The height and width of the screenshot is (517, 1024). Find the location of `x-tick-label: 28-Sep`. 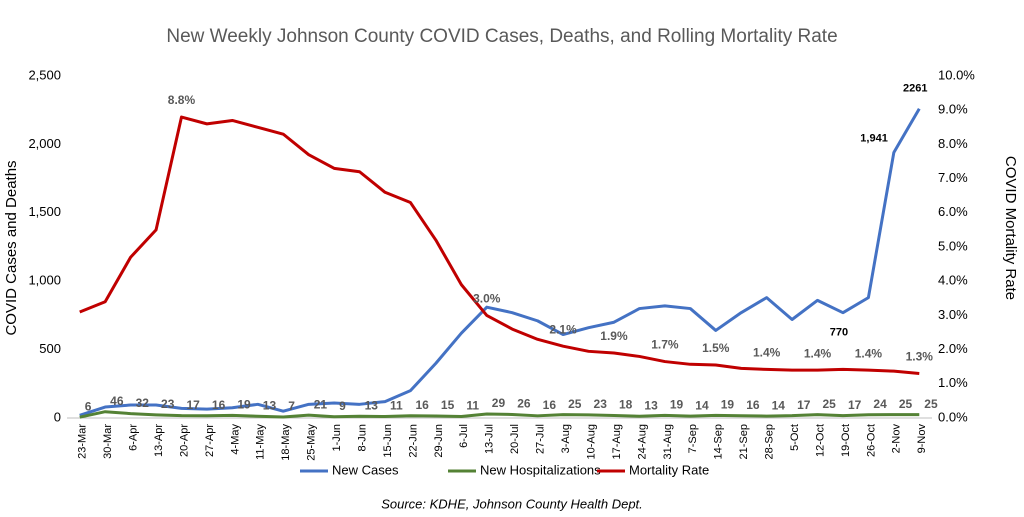

x-tick-label: 28-Sep is located at coordinates (770, 441).